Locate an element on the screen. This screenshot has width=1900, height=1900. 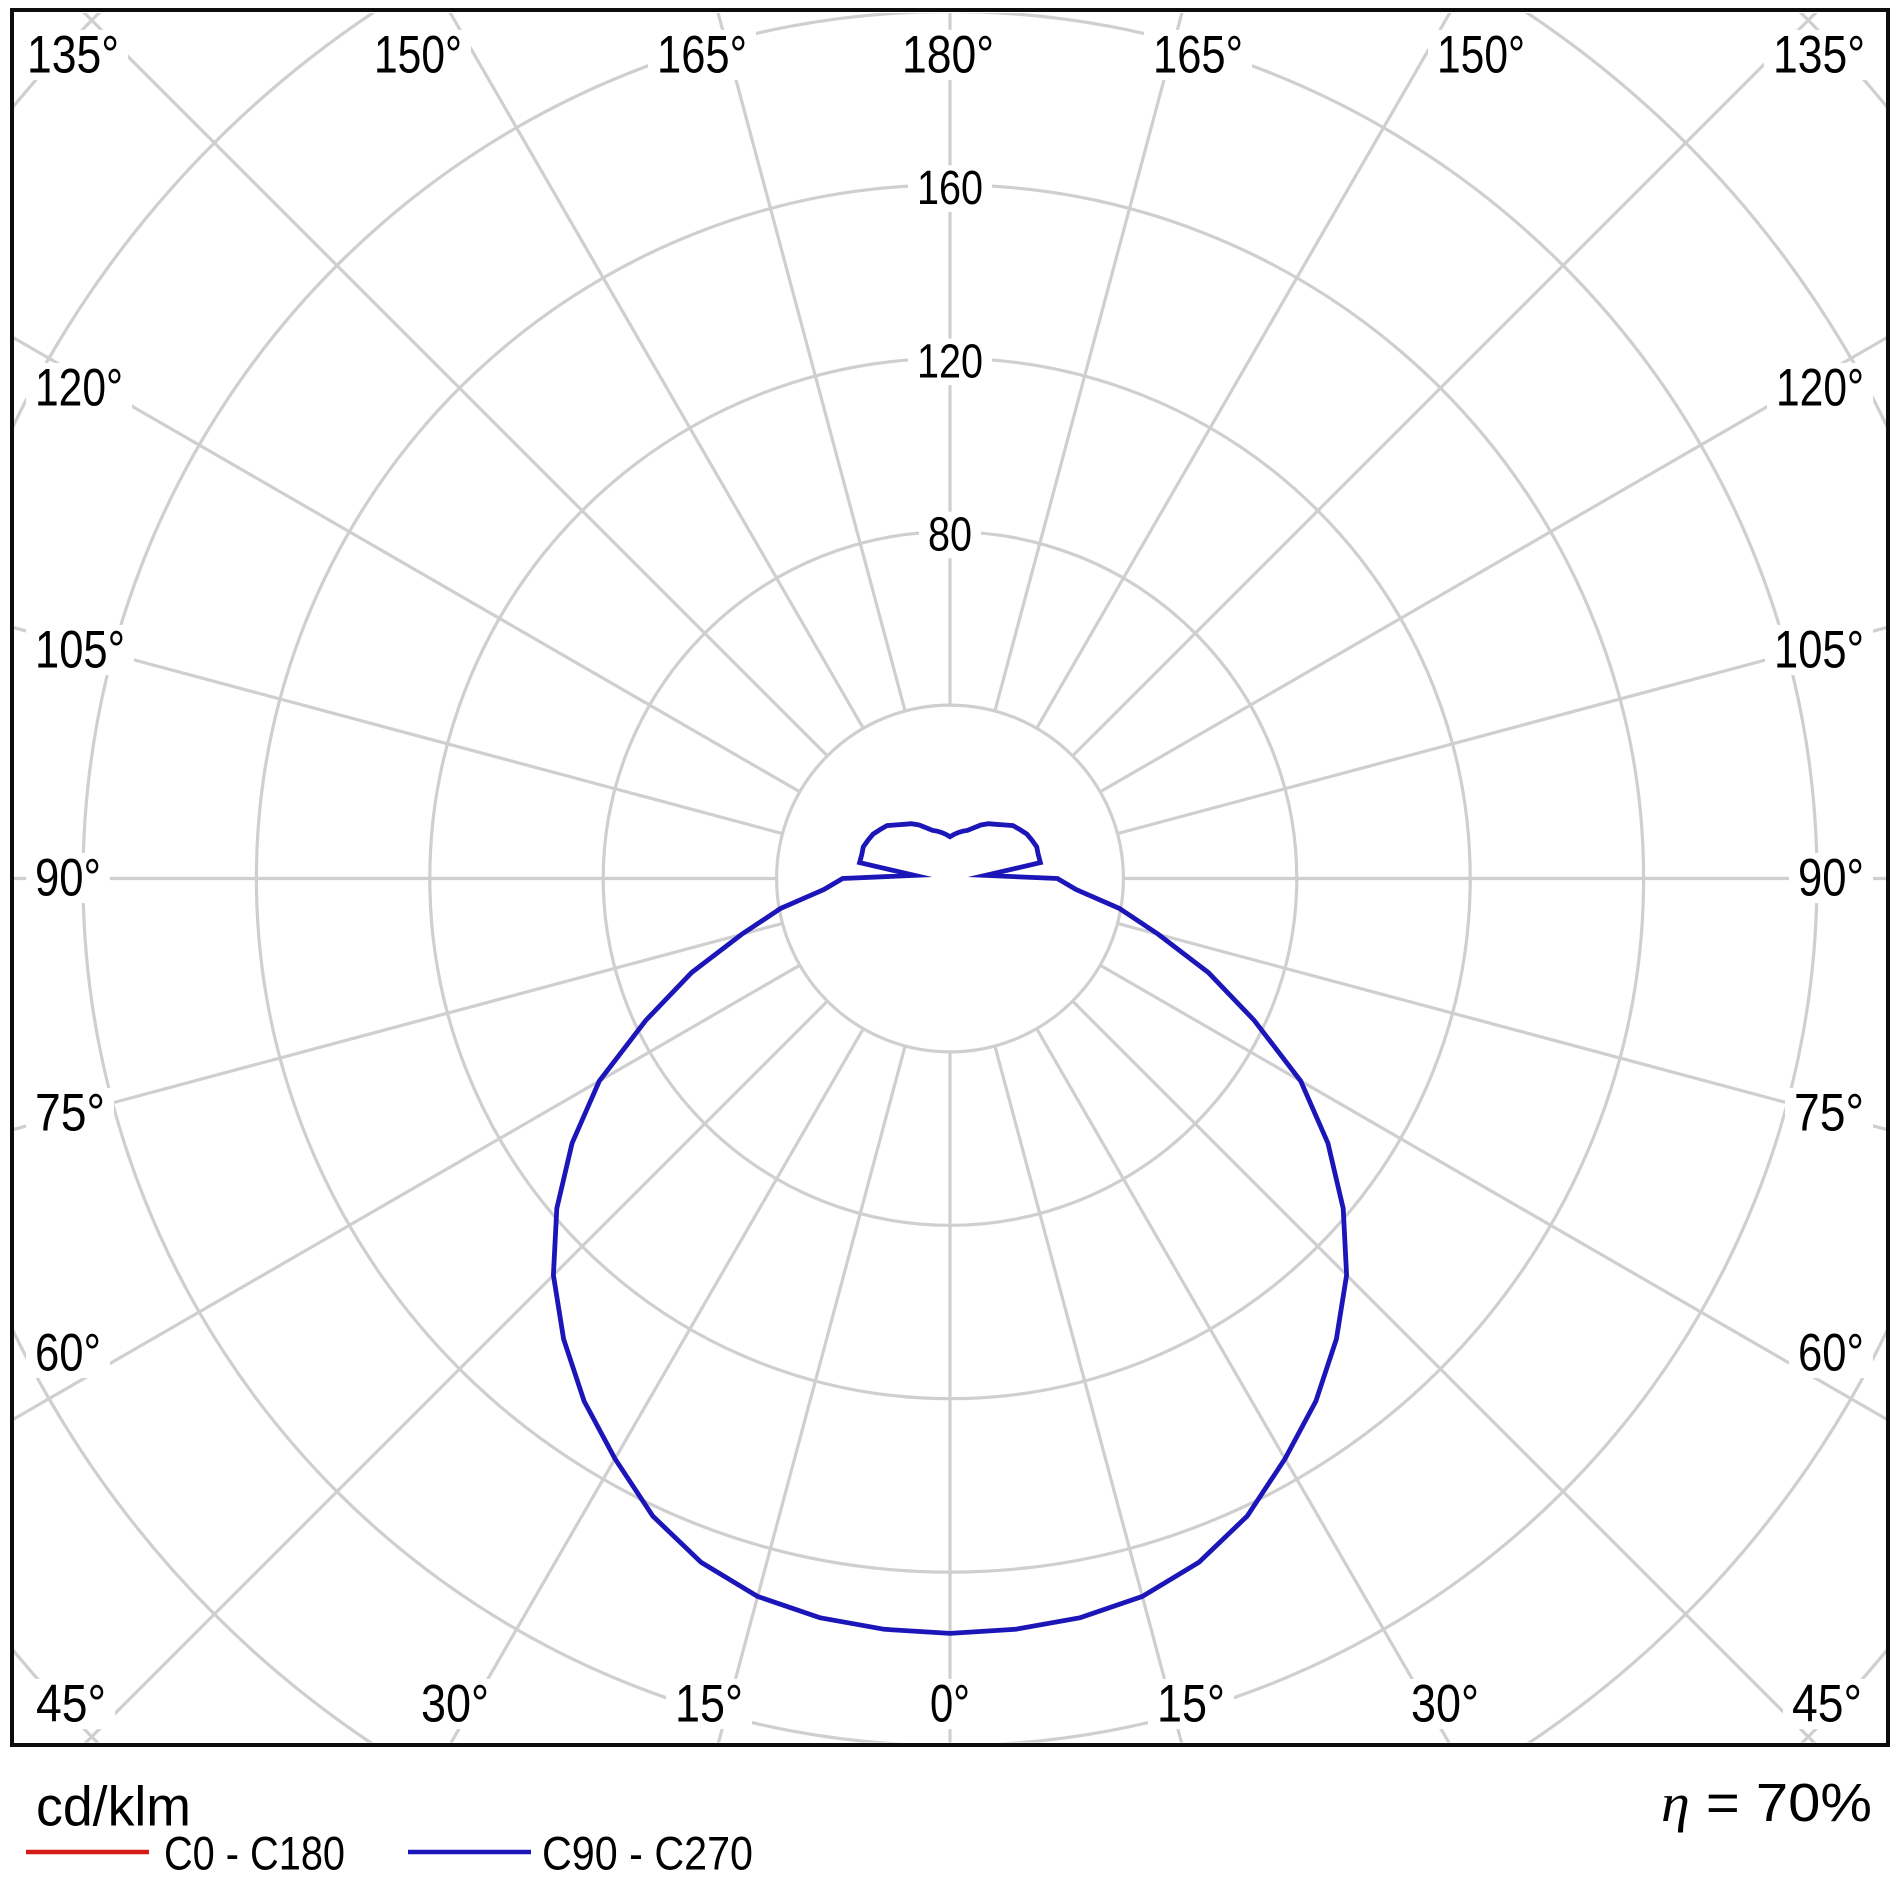
svg-text: 180° is located at coordinates (948, 55).